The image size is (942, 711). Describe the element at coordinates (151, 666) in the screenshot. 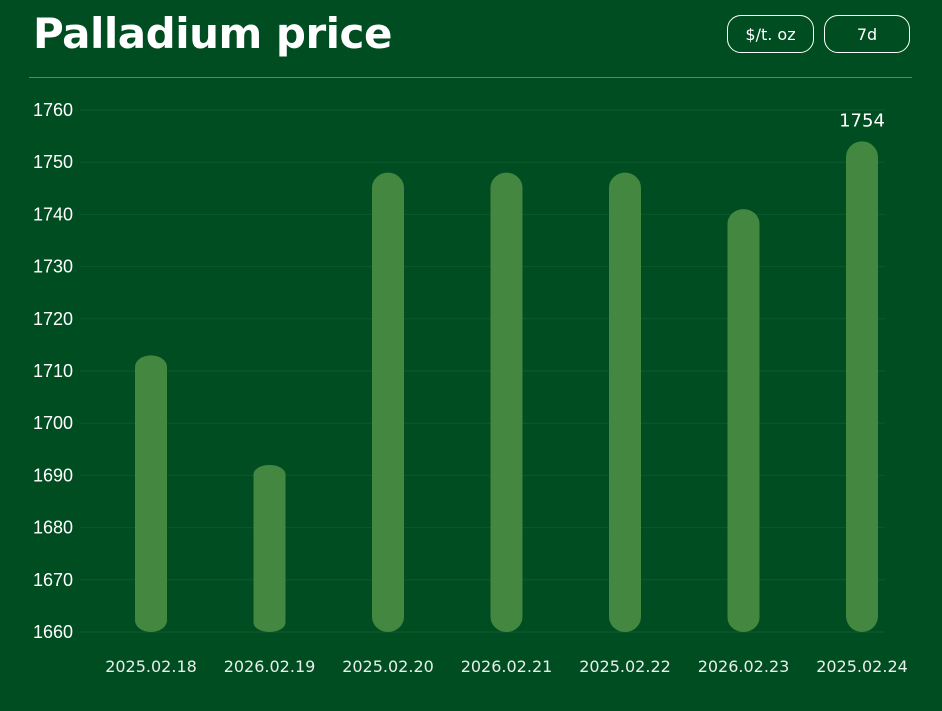

I see `x-tick-label: 2025.02.18` at that location.